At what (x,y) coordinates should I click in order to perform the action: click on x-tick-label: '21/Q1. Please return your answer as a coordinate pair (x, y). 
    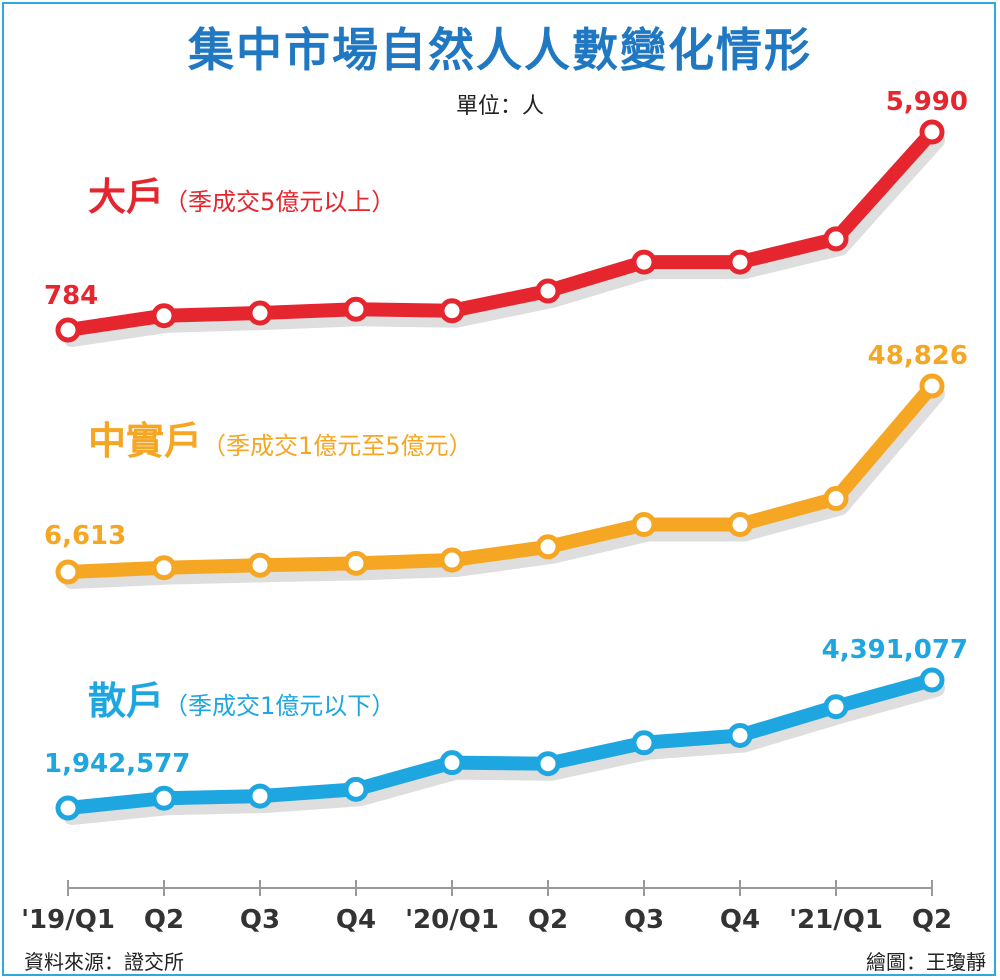
    Looking at the image, I should click on (836, 920).